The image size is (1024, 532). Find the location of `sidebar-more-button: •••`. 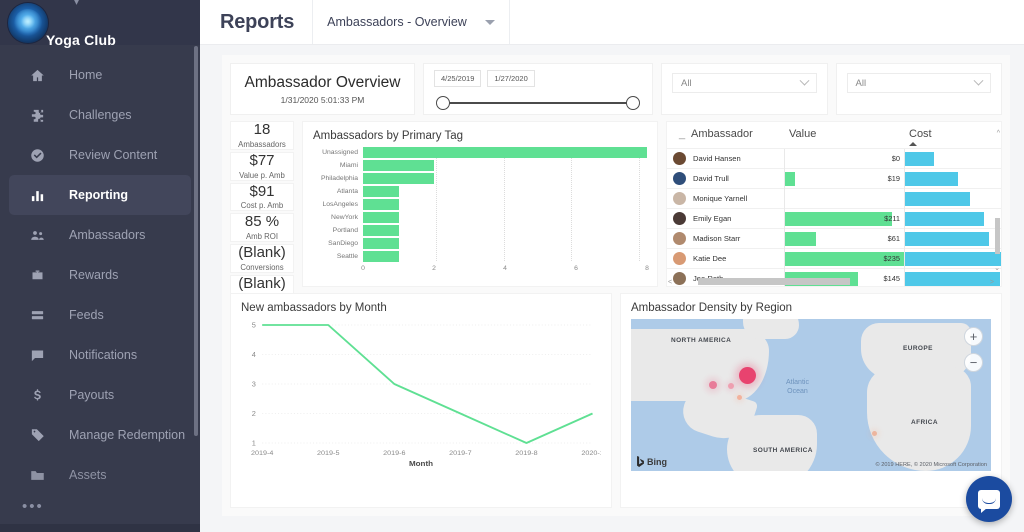

sidebar-more-button: ••• is located at coordinates (33, 506).